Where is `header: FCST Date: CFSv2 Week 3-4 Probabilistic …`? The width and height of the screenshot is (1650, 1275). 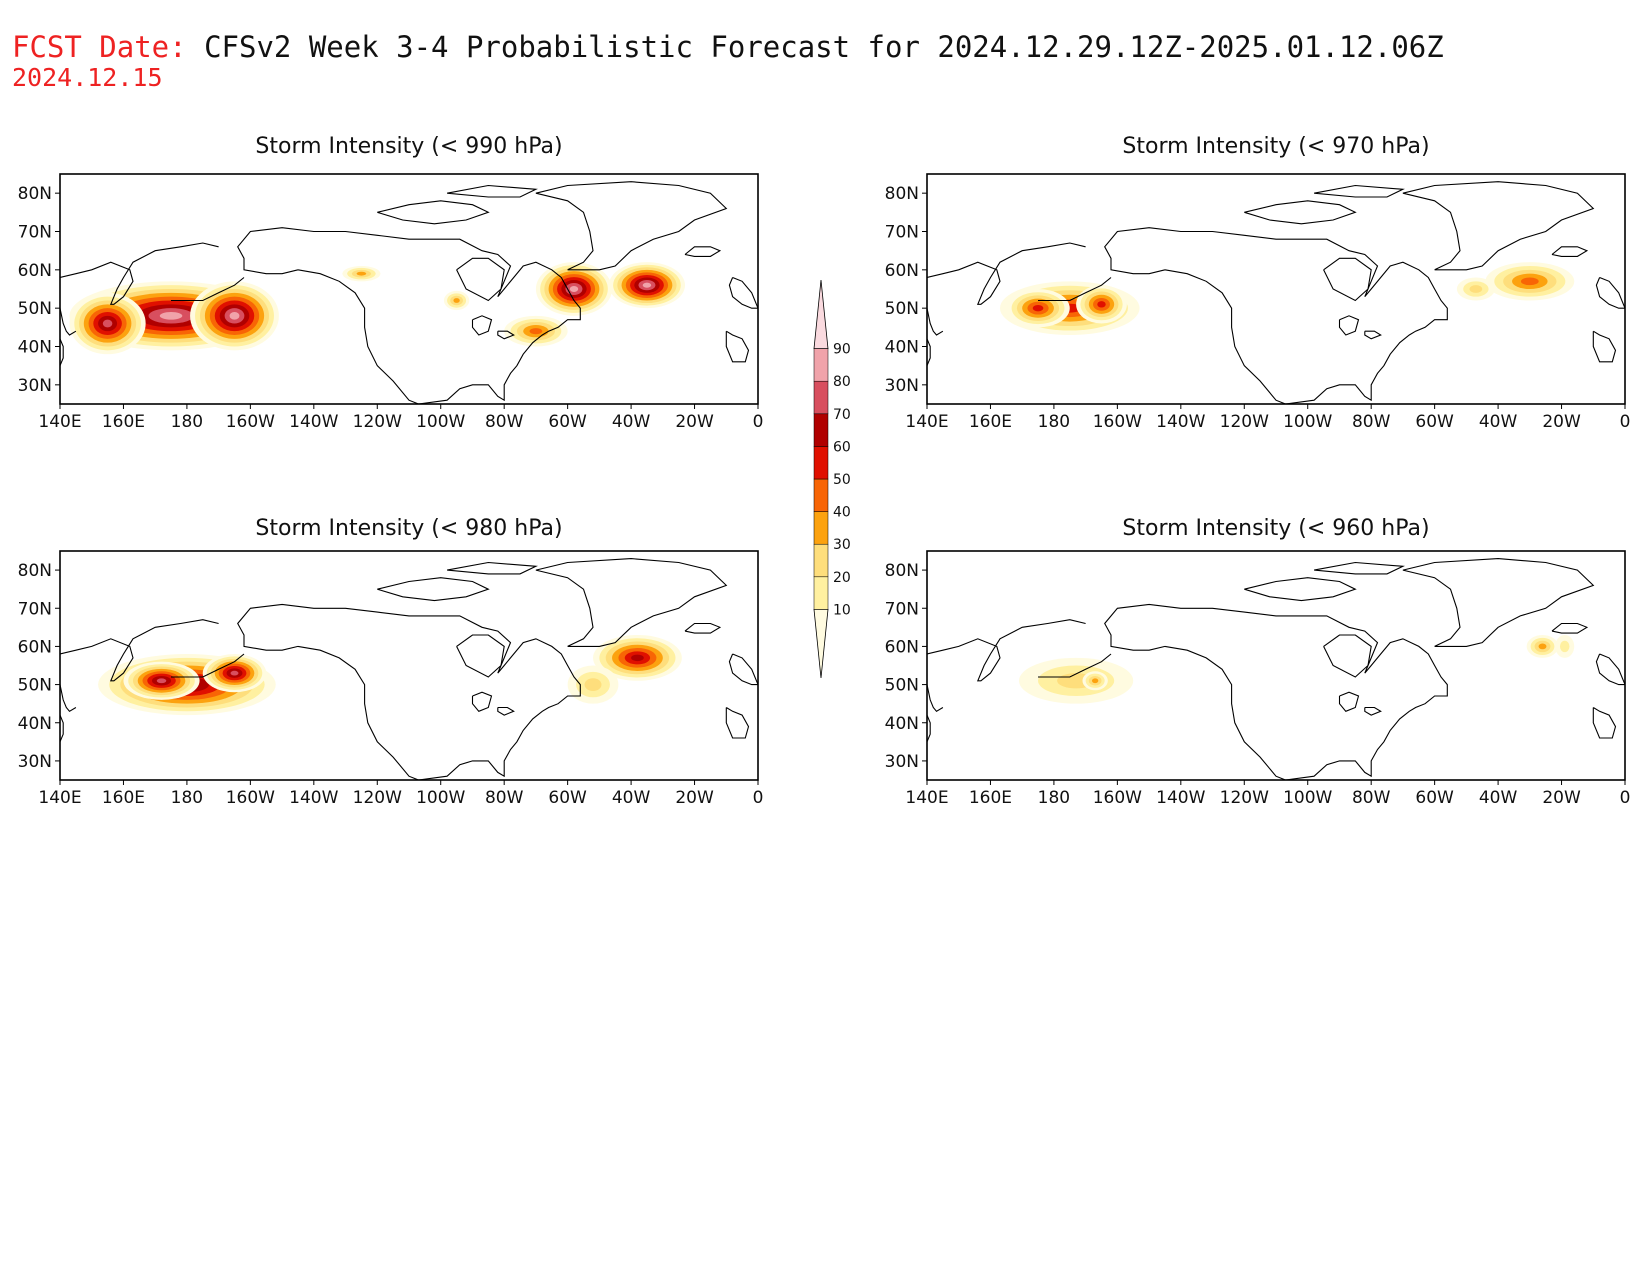 header: FCST Date: CFSv2 Week 3-4 Probabilistic … is located at coordinates (728, 61).